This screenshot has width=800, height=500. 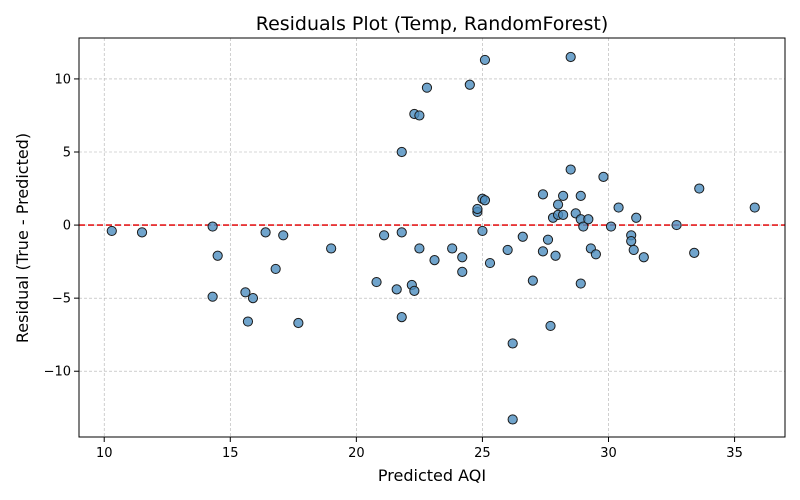 What do you see at coordinates (608, 453) in the screenshot?
I see `x-tick-label: 30` at bounding box center [608, 453].